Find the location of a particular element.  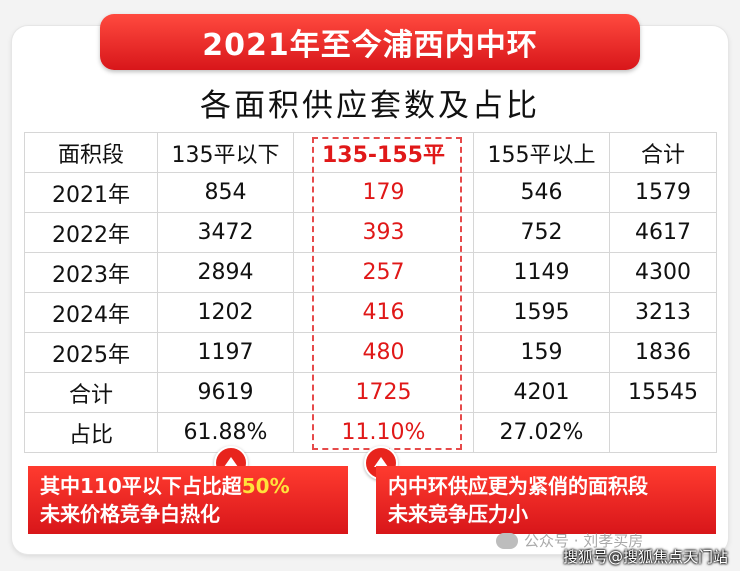

cell-value: 416 is located at coordinates (383, 312).